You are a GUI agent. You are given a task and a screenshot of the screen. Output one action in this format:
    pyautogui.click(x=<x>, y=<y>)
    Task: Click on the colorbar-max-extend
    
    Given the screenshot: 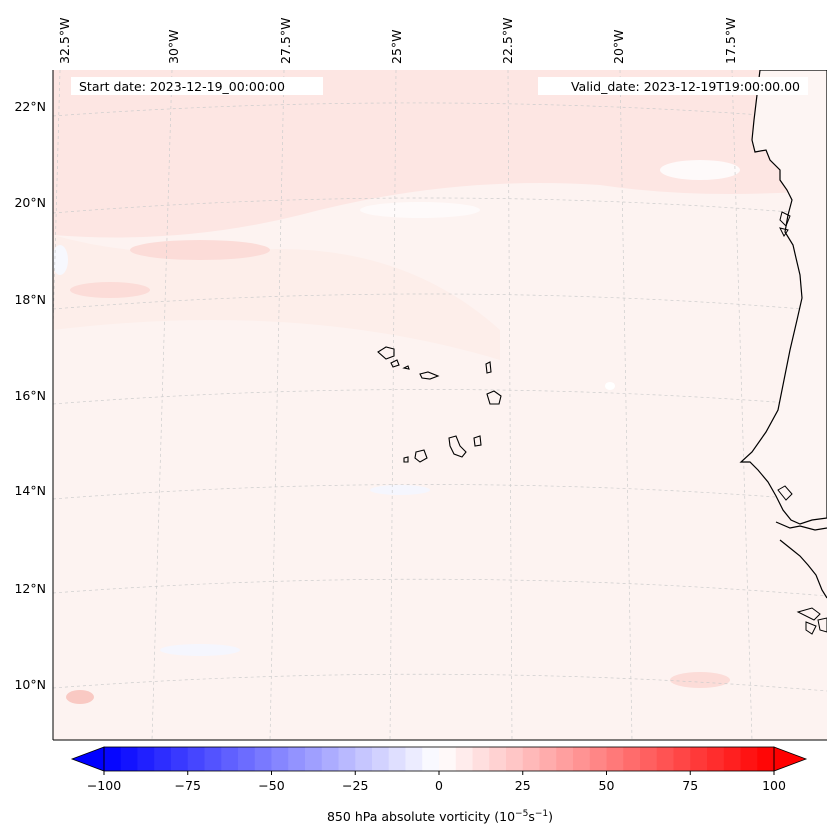 What is the action you would take?
    pyautogui.click(x=790, y=759)
    